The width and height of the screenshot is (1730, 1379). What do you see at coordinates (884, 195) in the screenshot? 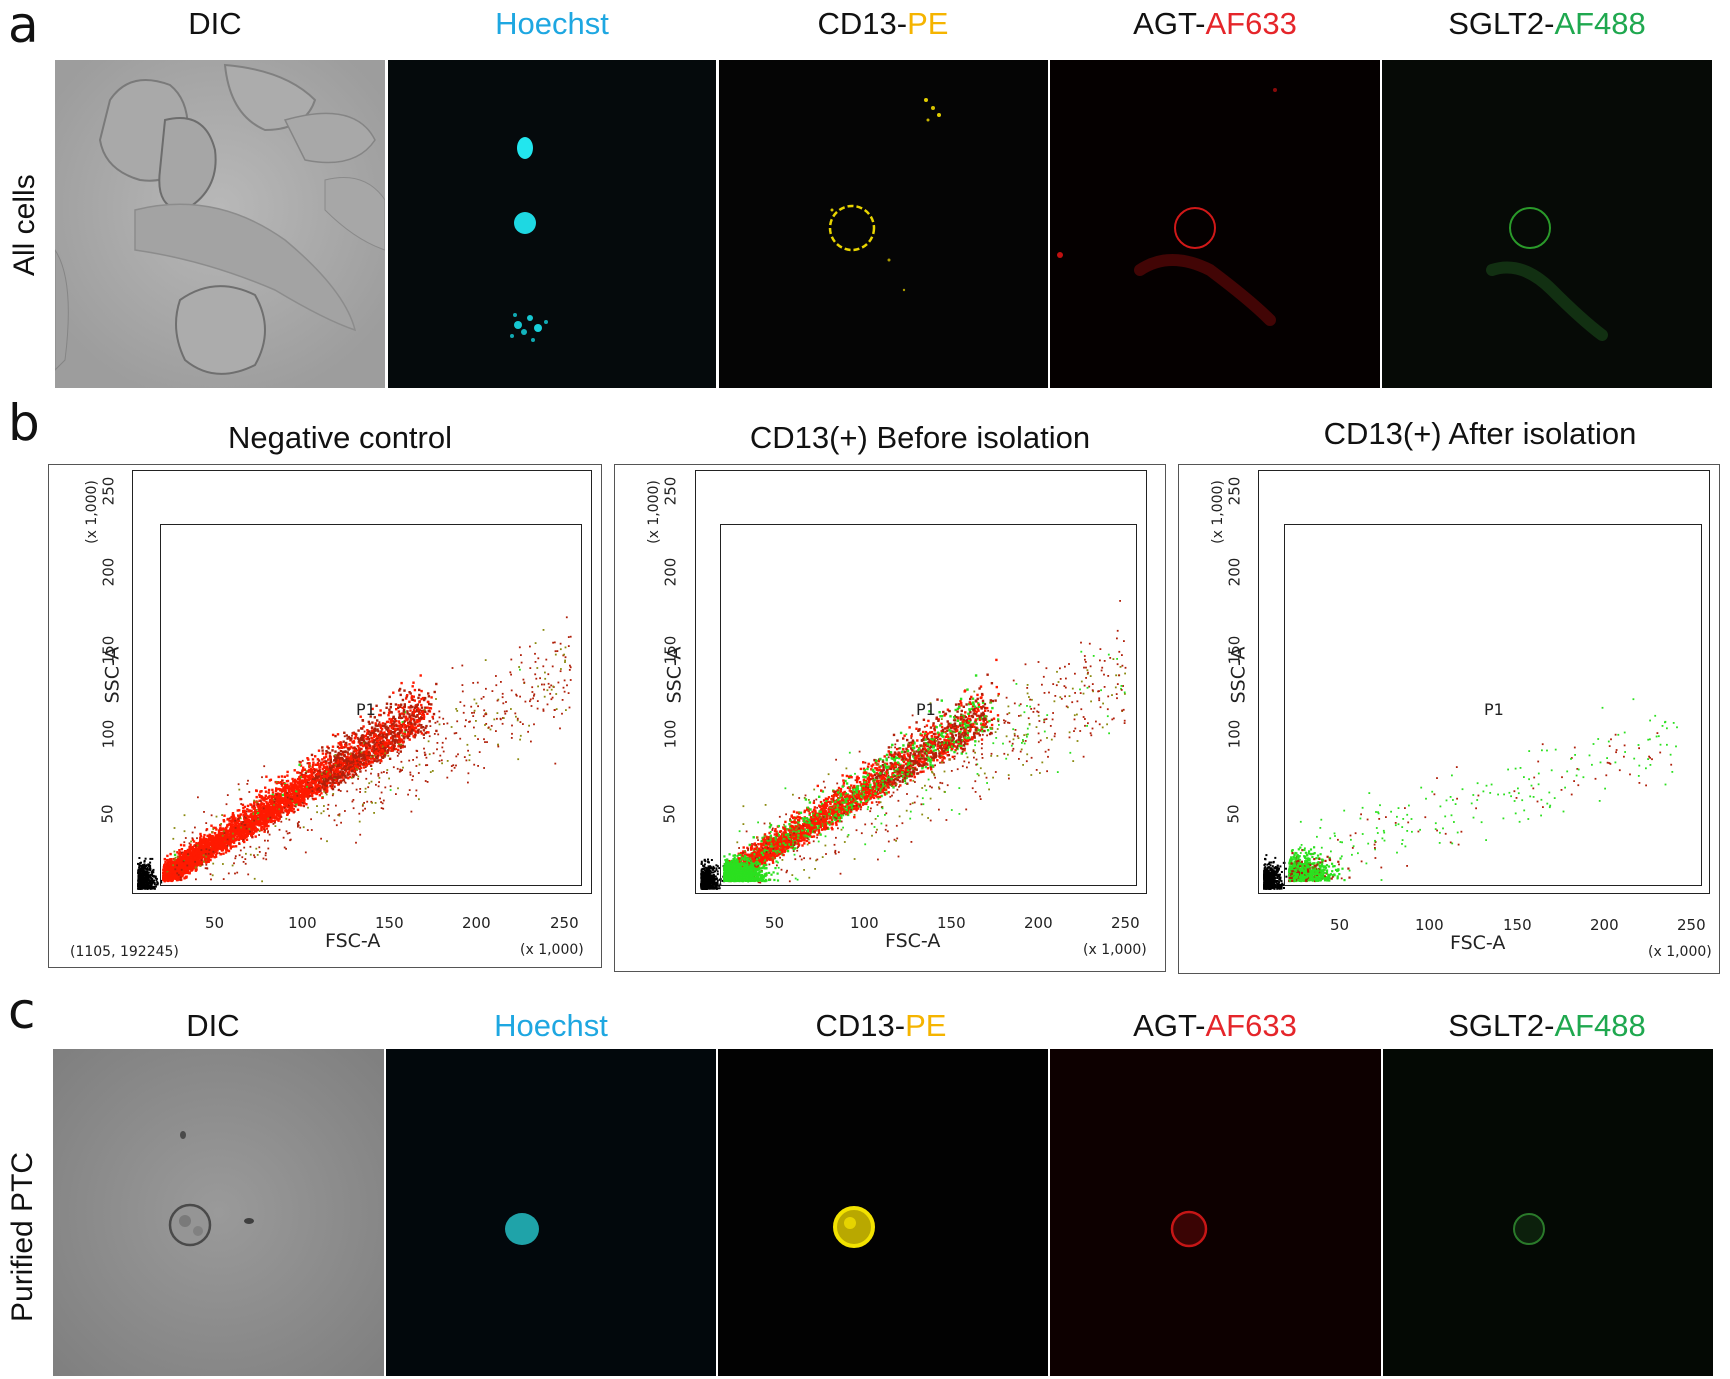
I see `cd13-signal-drawing` at bounding box center [884, 195].